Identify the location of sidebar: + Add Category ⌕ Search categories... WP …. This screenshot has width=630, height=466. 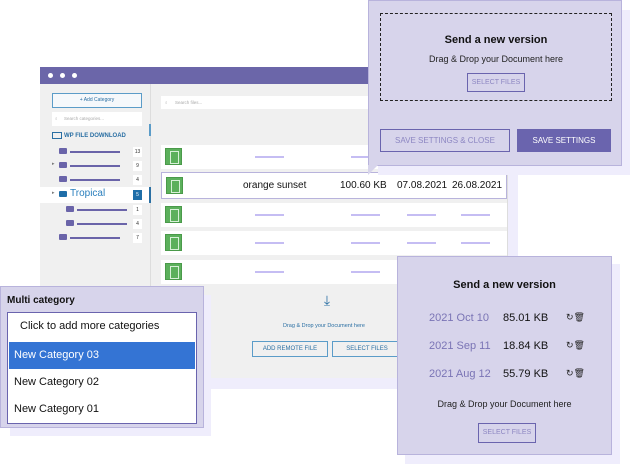
(95, 231).